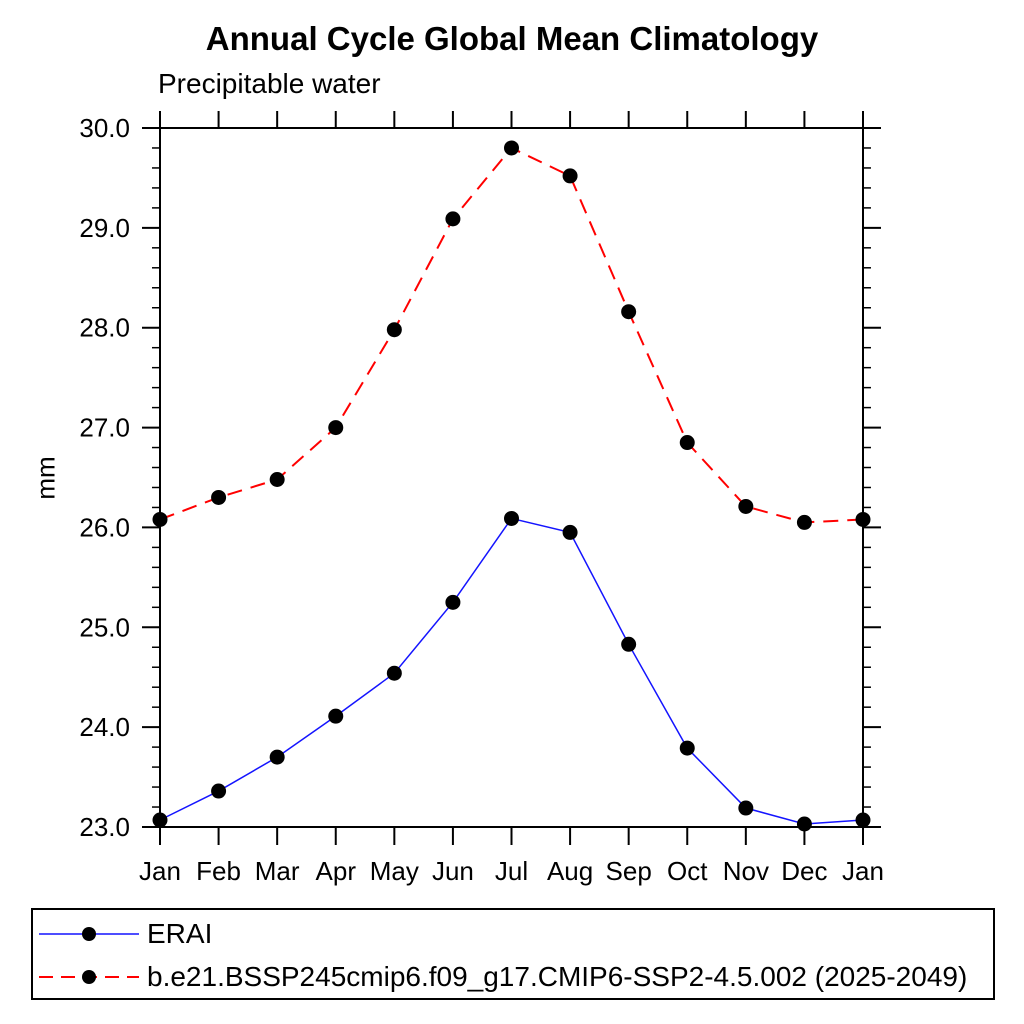 The width and height of the screenshot is (1024, 1024). Describe the element at coordinates (104, 527) in the screenshot. I see `y-tick-label: 26.0` at that location.